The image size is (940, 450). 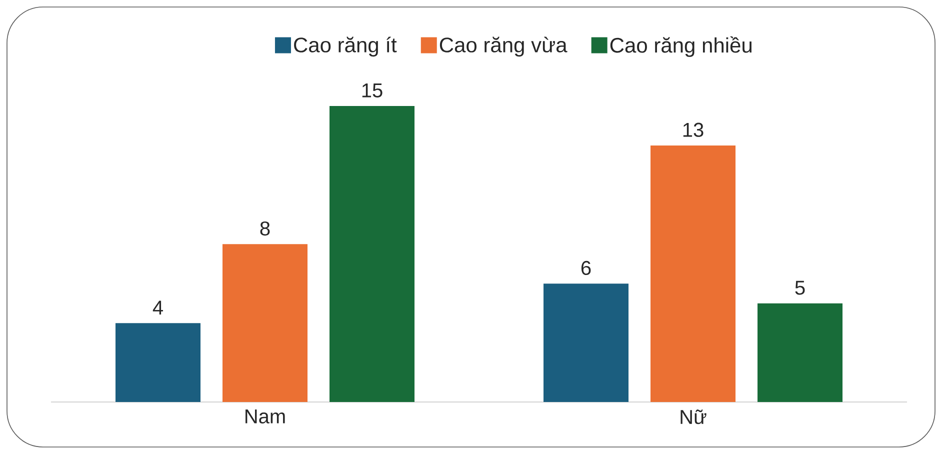 What do you see at coordinates (693, 129) in the screenshot?
I see `data-label: 13` at bounding box center [693, 129].